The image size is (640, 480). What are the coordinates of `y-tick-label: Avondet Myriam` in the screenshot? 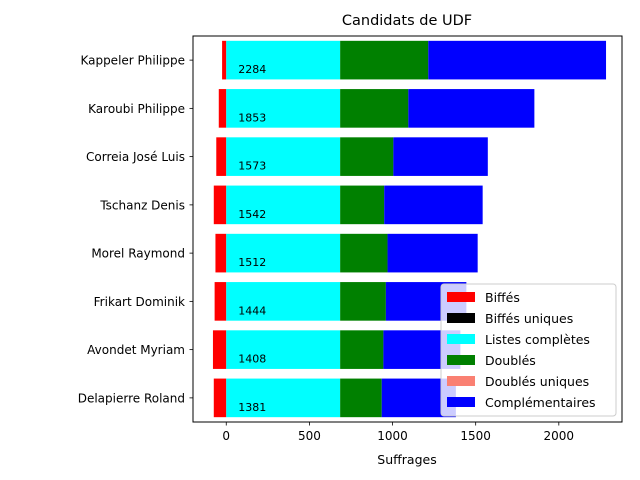 It's located at (136, 350).